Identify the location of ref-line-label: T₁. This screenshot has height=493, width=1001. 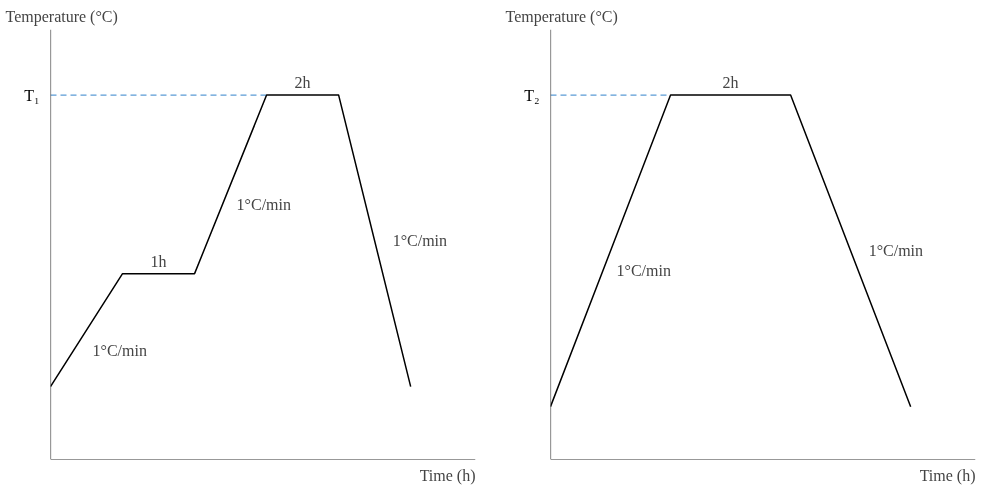
(32, 95).